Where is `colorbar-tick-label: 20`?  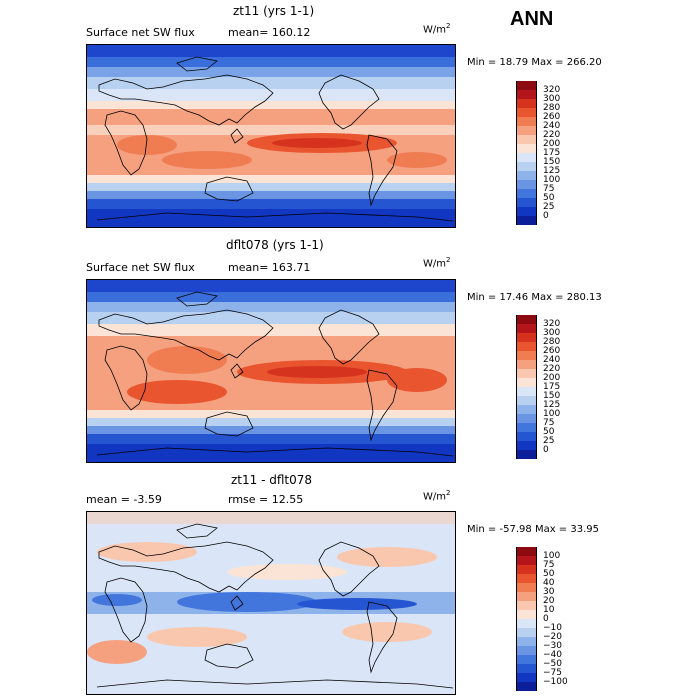 colorbar-tick-label: 20 is located at coordinates (549, 601).